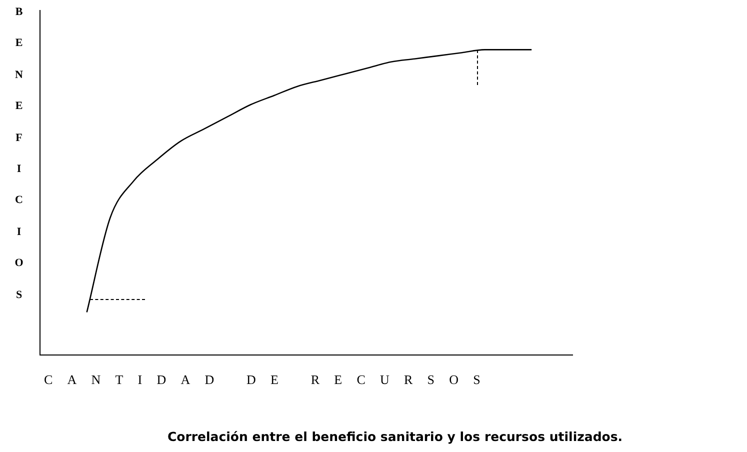  I want to click on x-axis-title: CANTIDAD DE RECURSOS, so click(269, 380).